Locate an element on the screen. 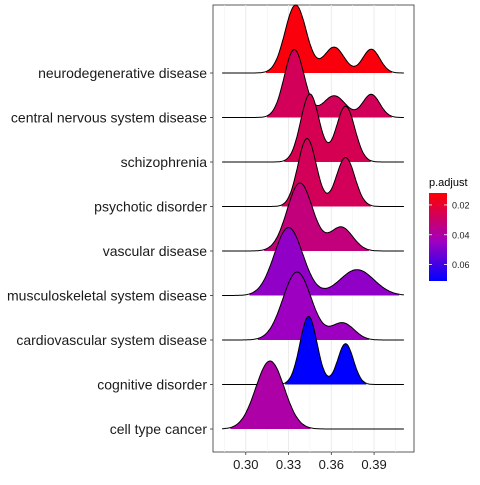  y-tick-label: cardiovascular system disease is located at coordinates (111, 340).